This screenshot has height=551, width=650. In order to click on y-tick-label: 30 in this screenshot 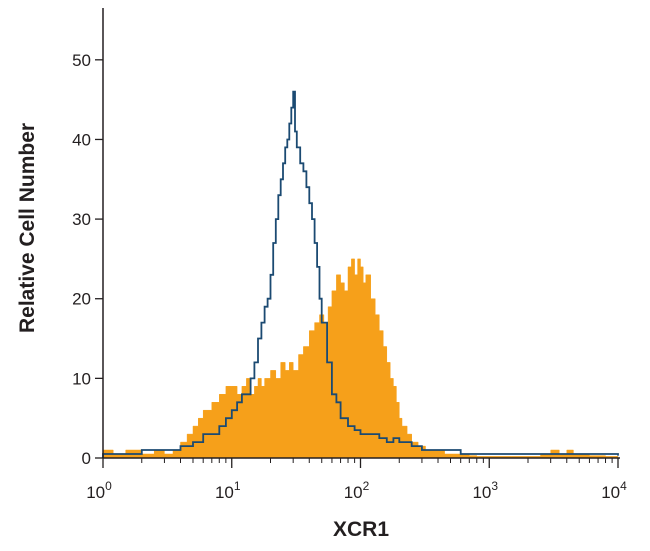, I will do `click(81, 219)`.